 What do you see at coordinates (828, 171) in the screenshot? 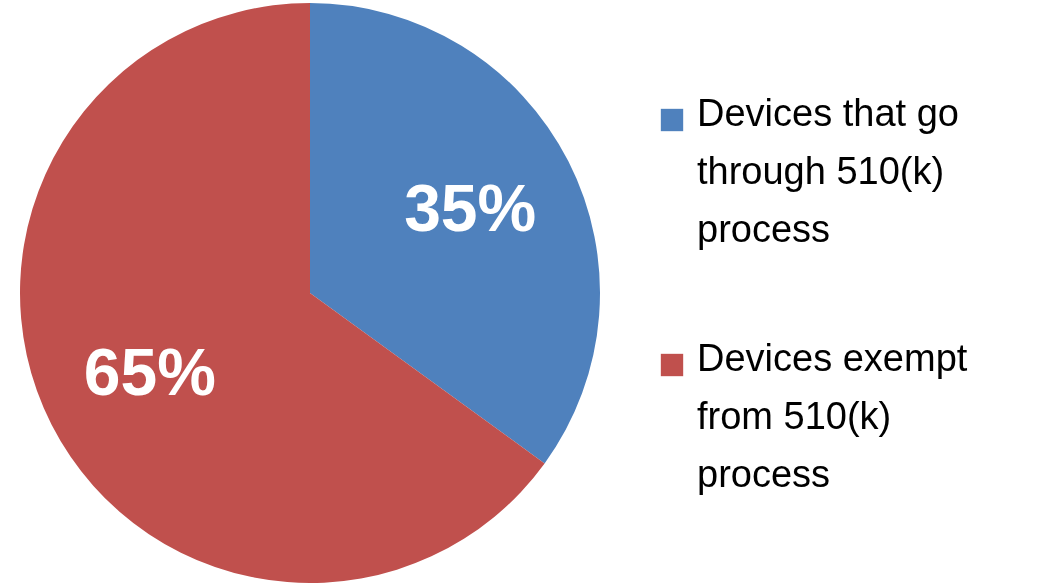
I see `legend-label: Devices that go through 510(k) process` at bounding box center [828, 171].